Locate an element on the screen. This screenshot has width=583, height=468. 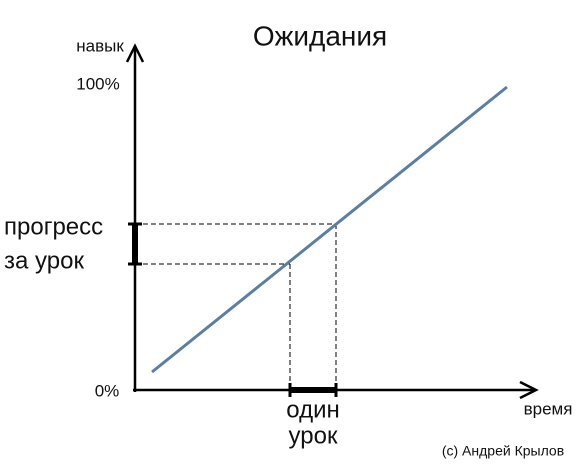
lesson-label: урок is located at coordinates (313, 435).